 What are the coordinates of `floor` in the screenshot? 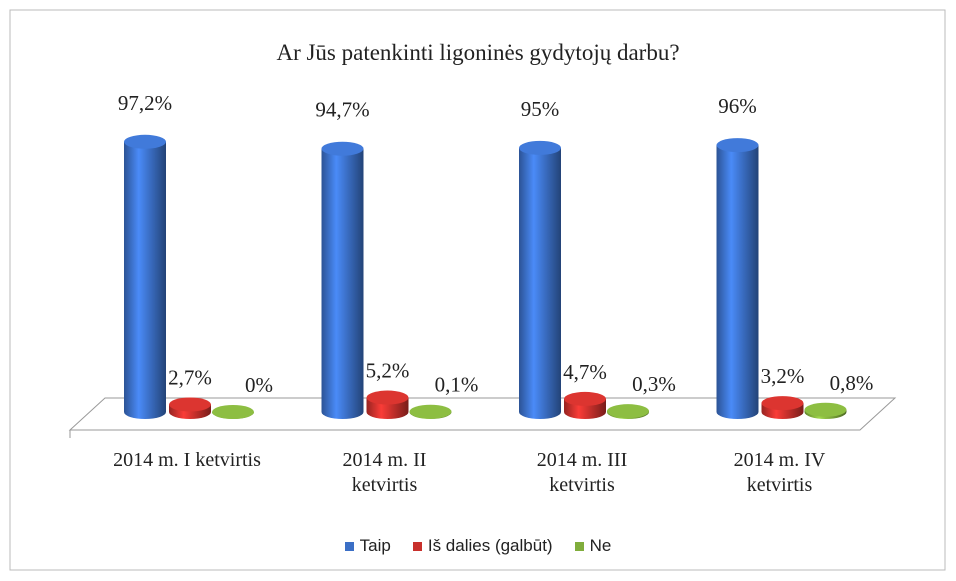 It's located at (482, 414).